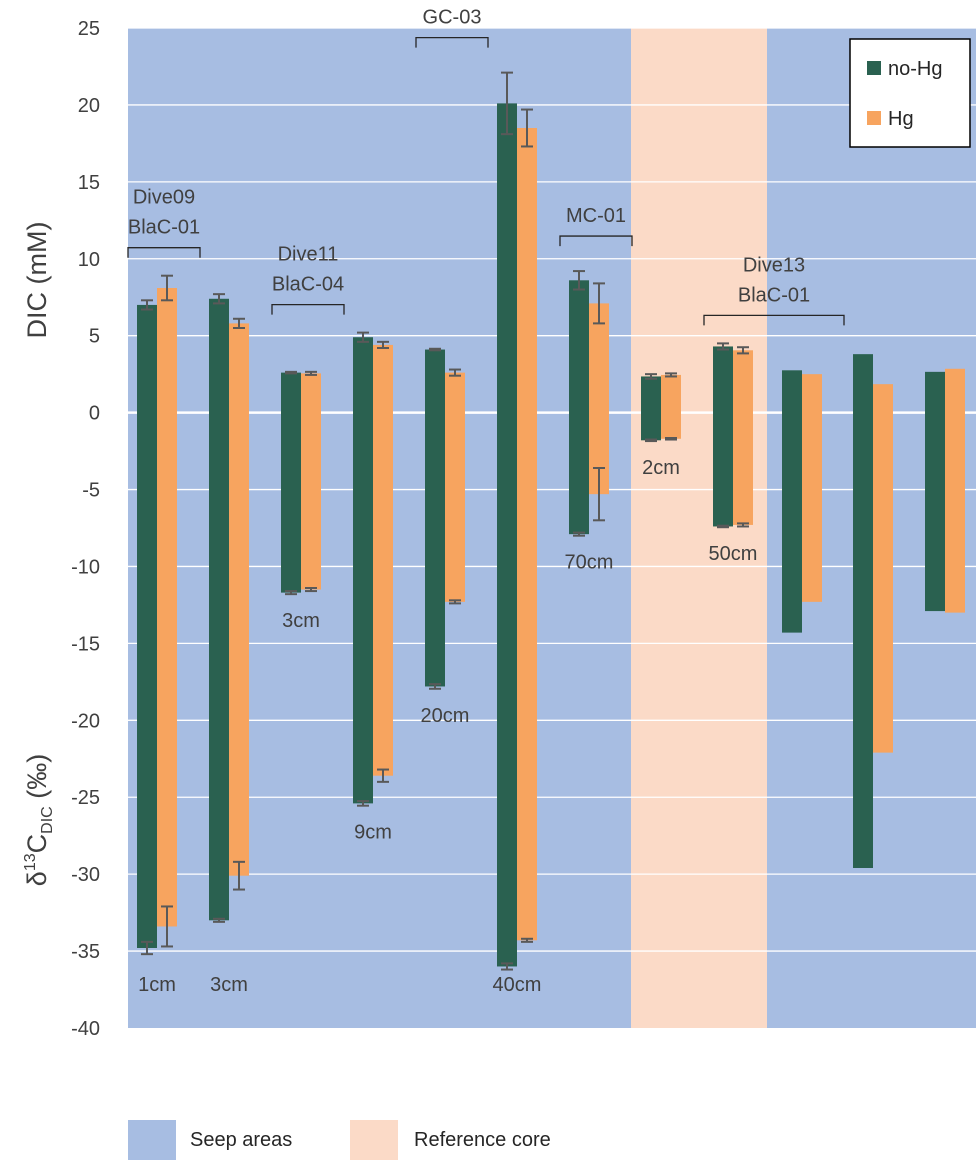 Image resolution: width=976 pixels, height=1161 pixels. I want to click on depth-label: 2cm, so click(661, 468).